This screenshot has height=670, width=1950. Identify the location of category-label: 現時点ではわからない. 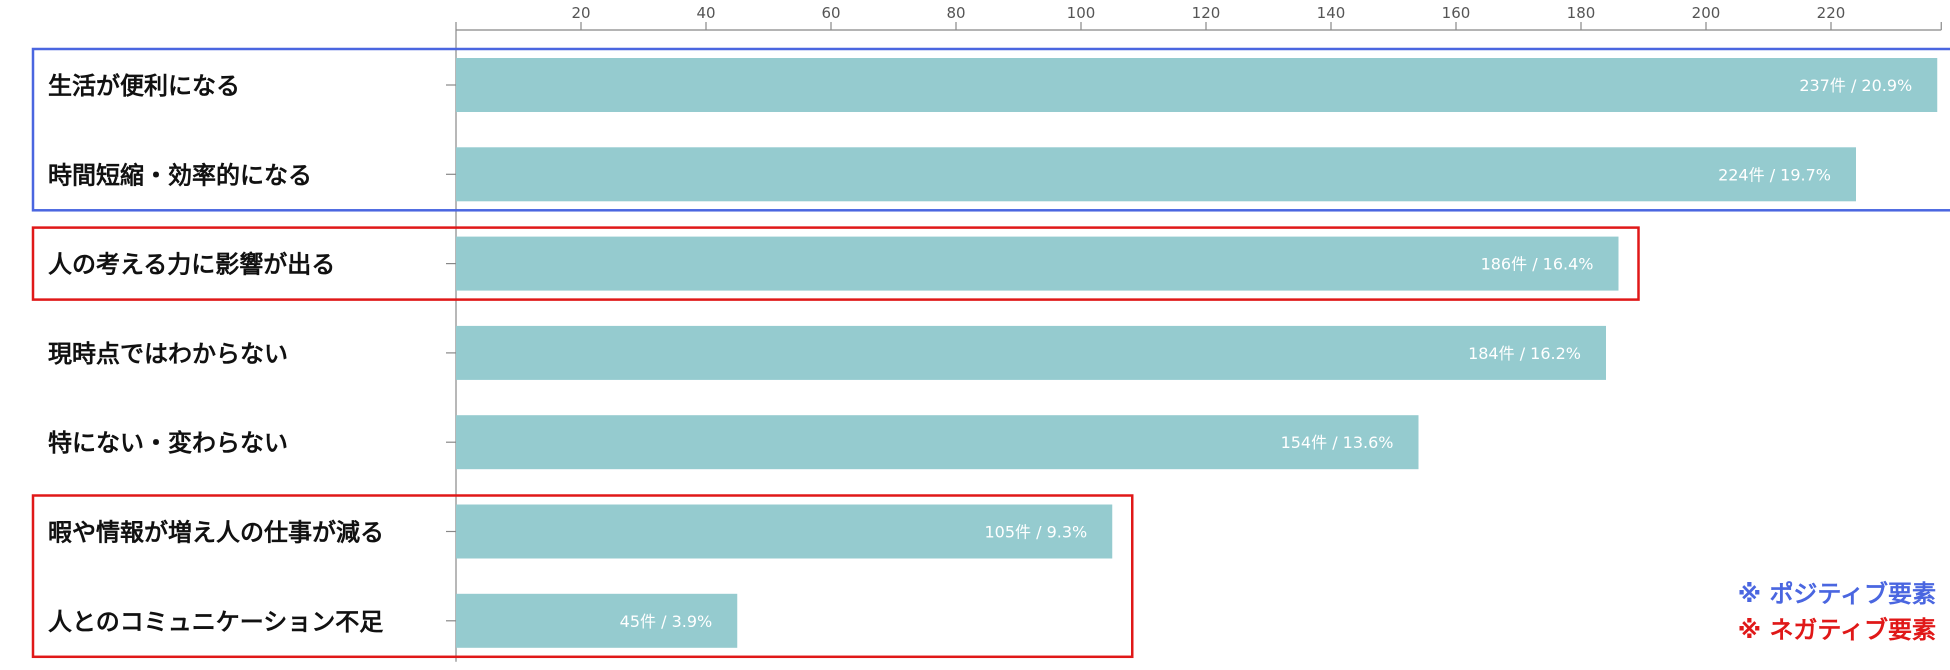
(168, 354).